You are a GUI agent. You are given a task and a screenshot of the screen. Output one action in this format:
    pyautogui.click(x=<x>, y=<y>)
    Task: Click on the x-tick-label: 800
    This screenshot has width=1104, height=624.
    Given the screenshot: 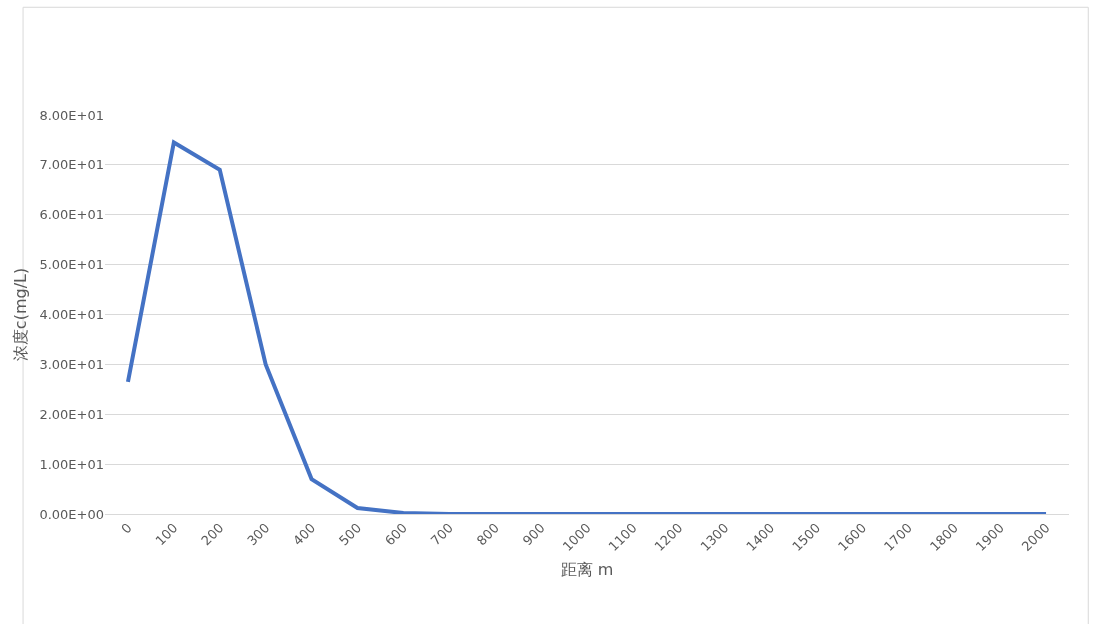 What is the action you would take?
    pyautogui.click(x=487, y=534)
    